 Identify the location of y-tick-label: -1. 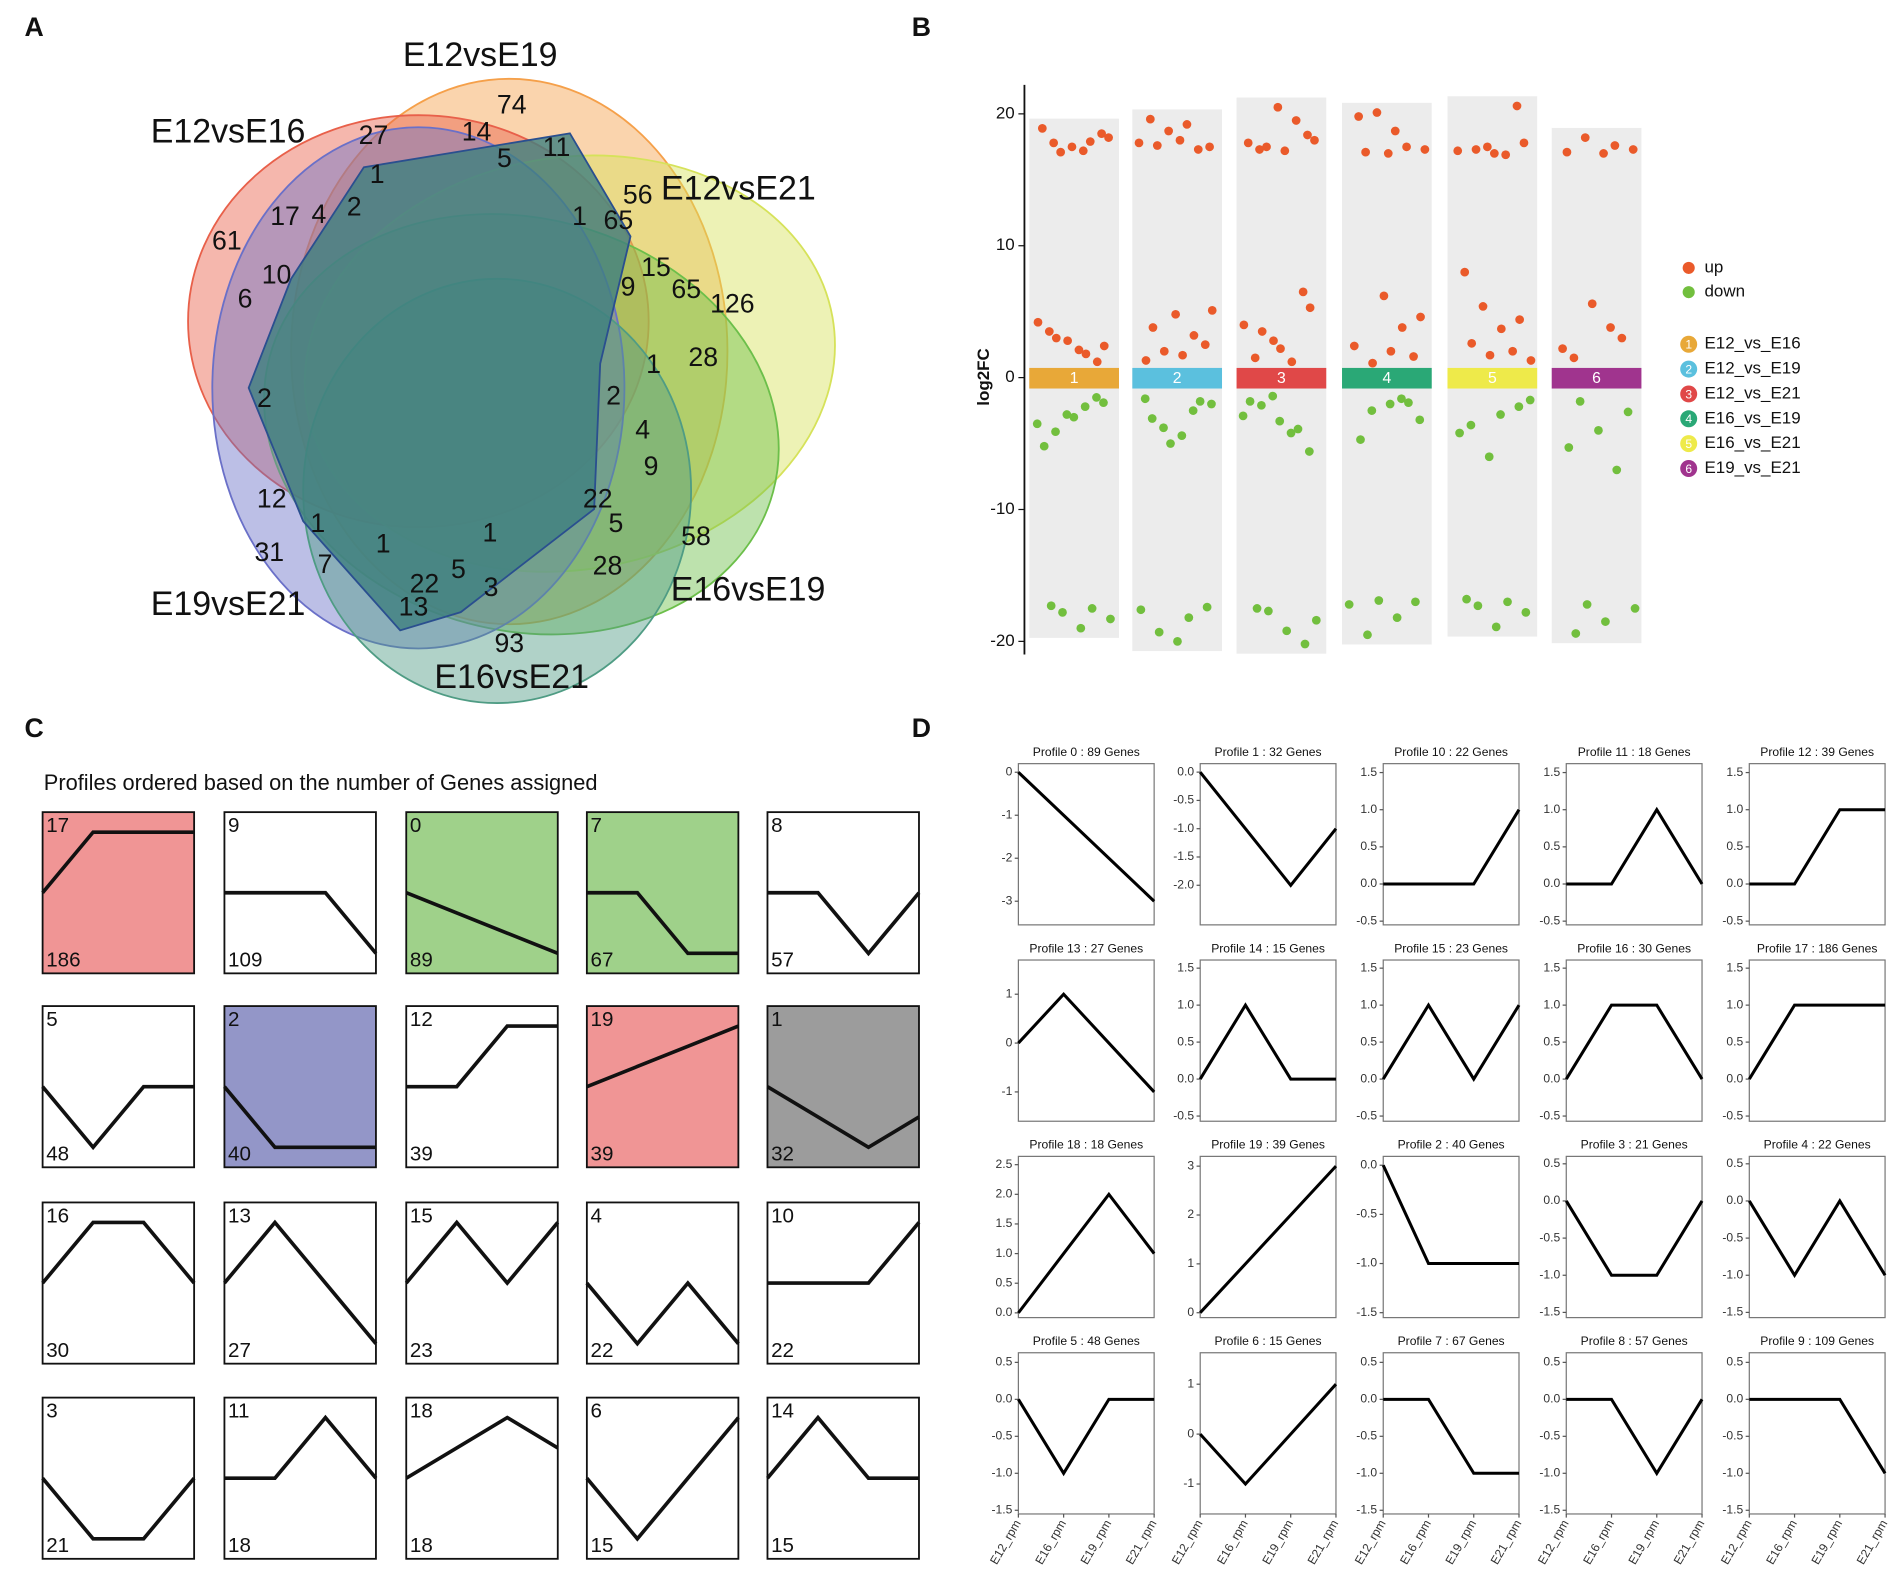
(1007, 1091).